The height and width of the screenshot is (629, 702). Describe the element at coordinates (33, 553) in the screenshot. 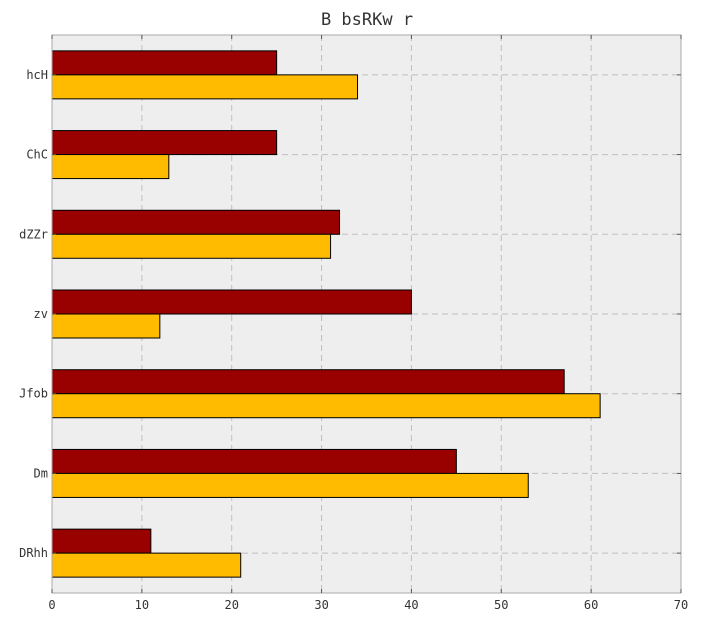

I see `y-category-label: DRhh` at that location.